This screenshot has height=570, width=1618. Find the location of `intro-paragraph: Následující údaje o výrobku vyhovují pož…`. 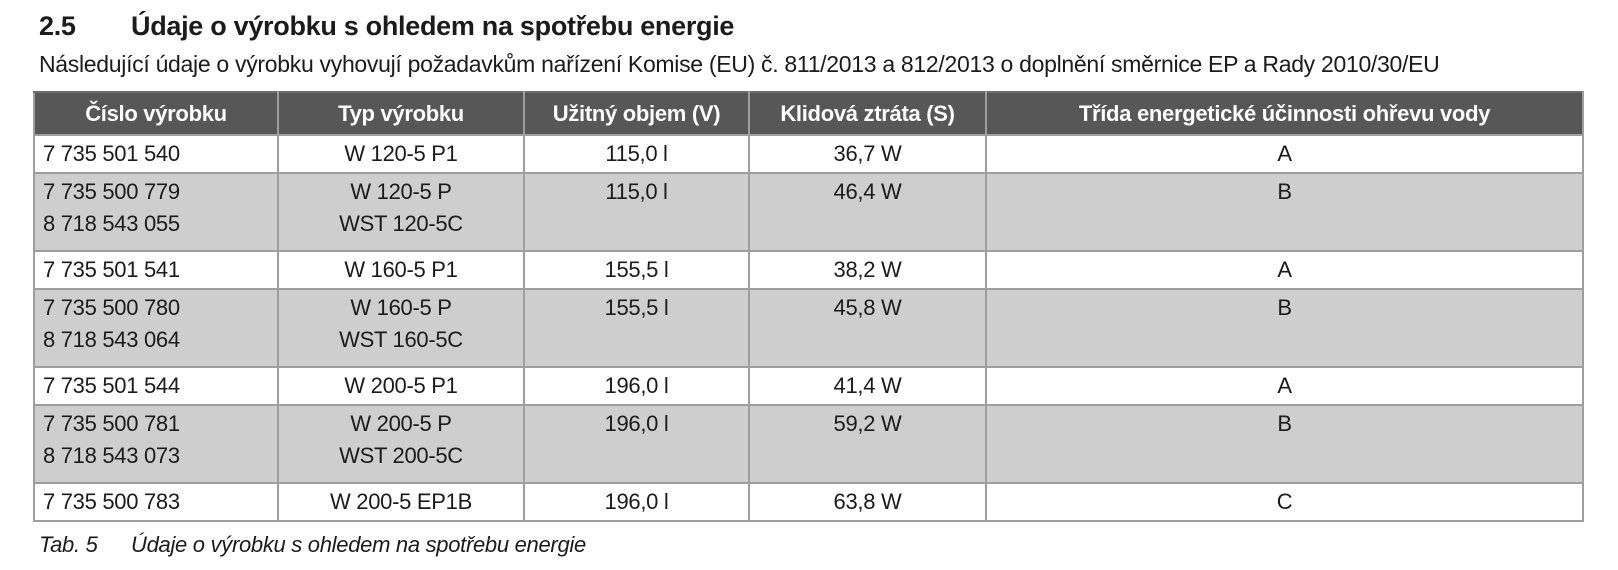

intro-paragraph: Následující údaje o výrobku vyhovují pož… is located at coordinates (739, 64).